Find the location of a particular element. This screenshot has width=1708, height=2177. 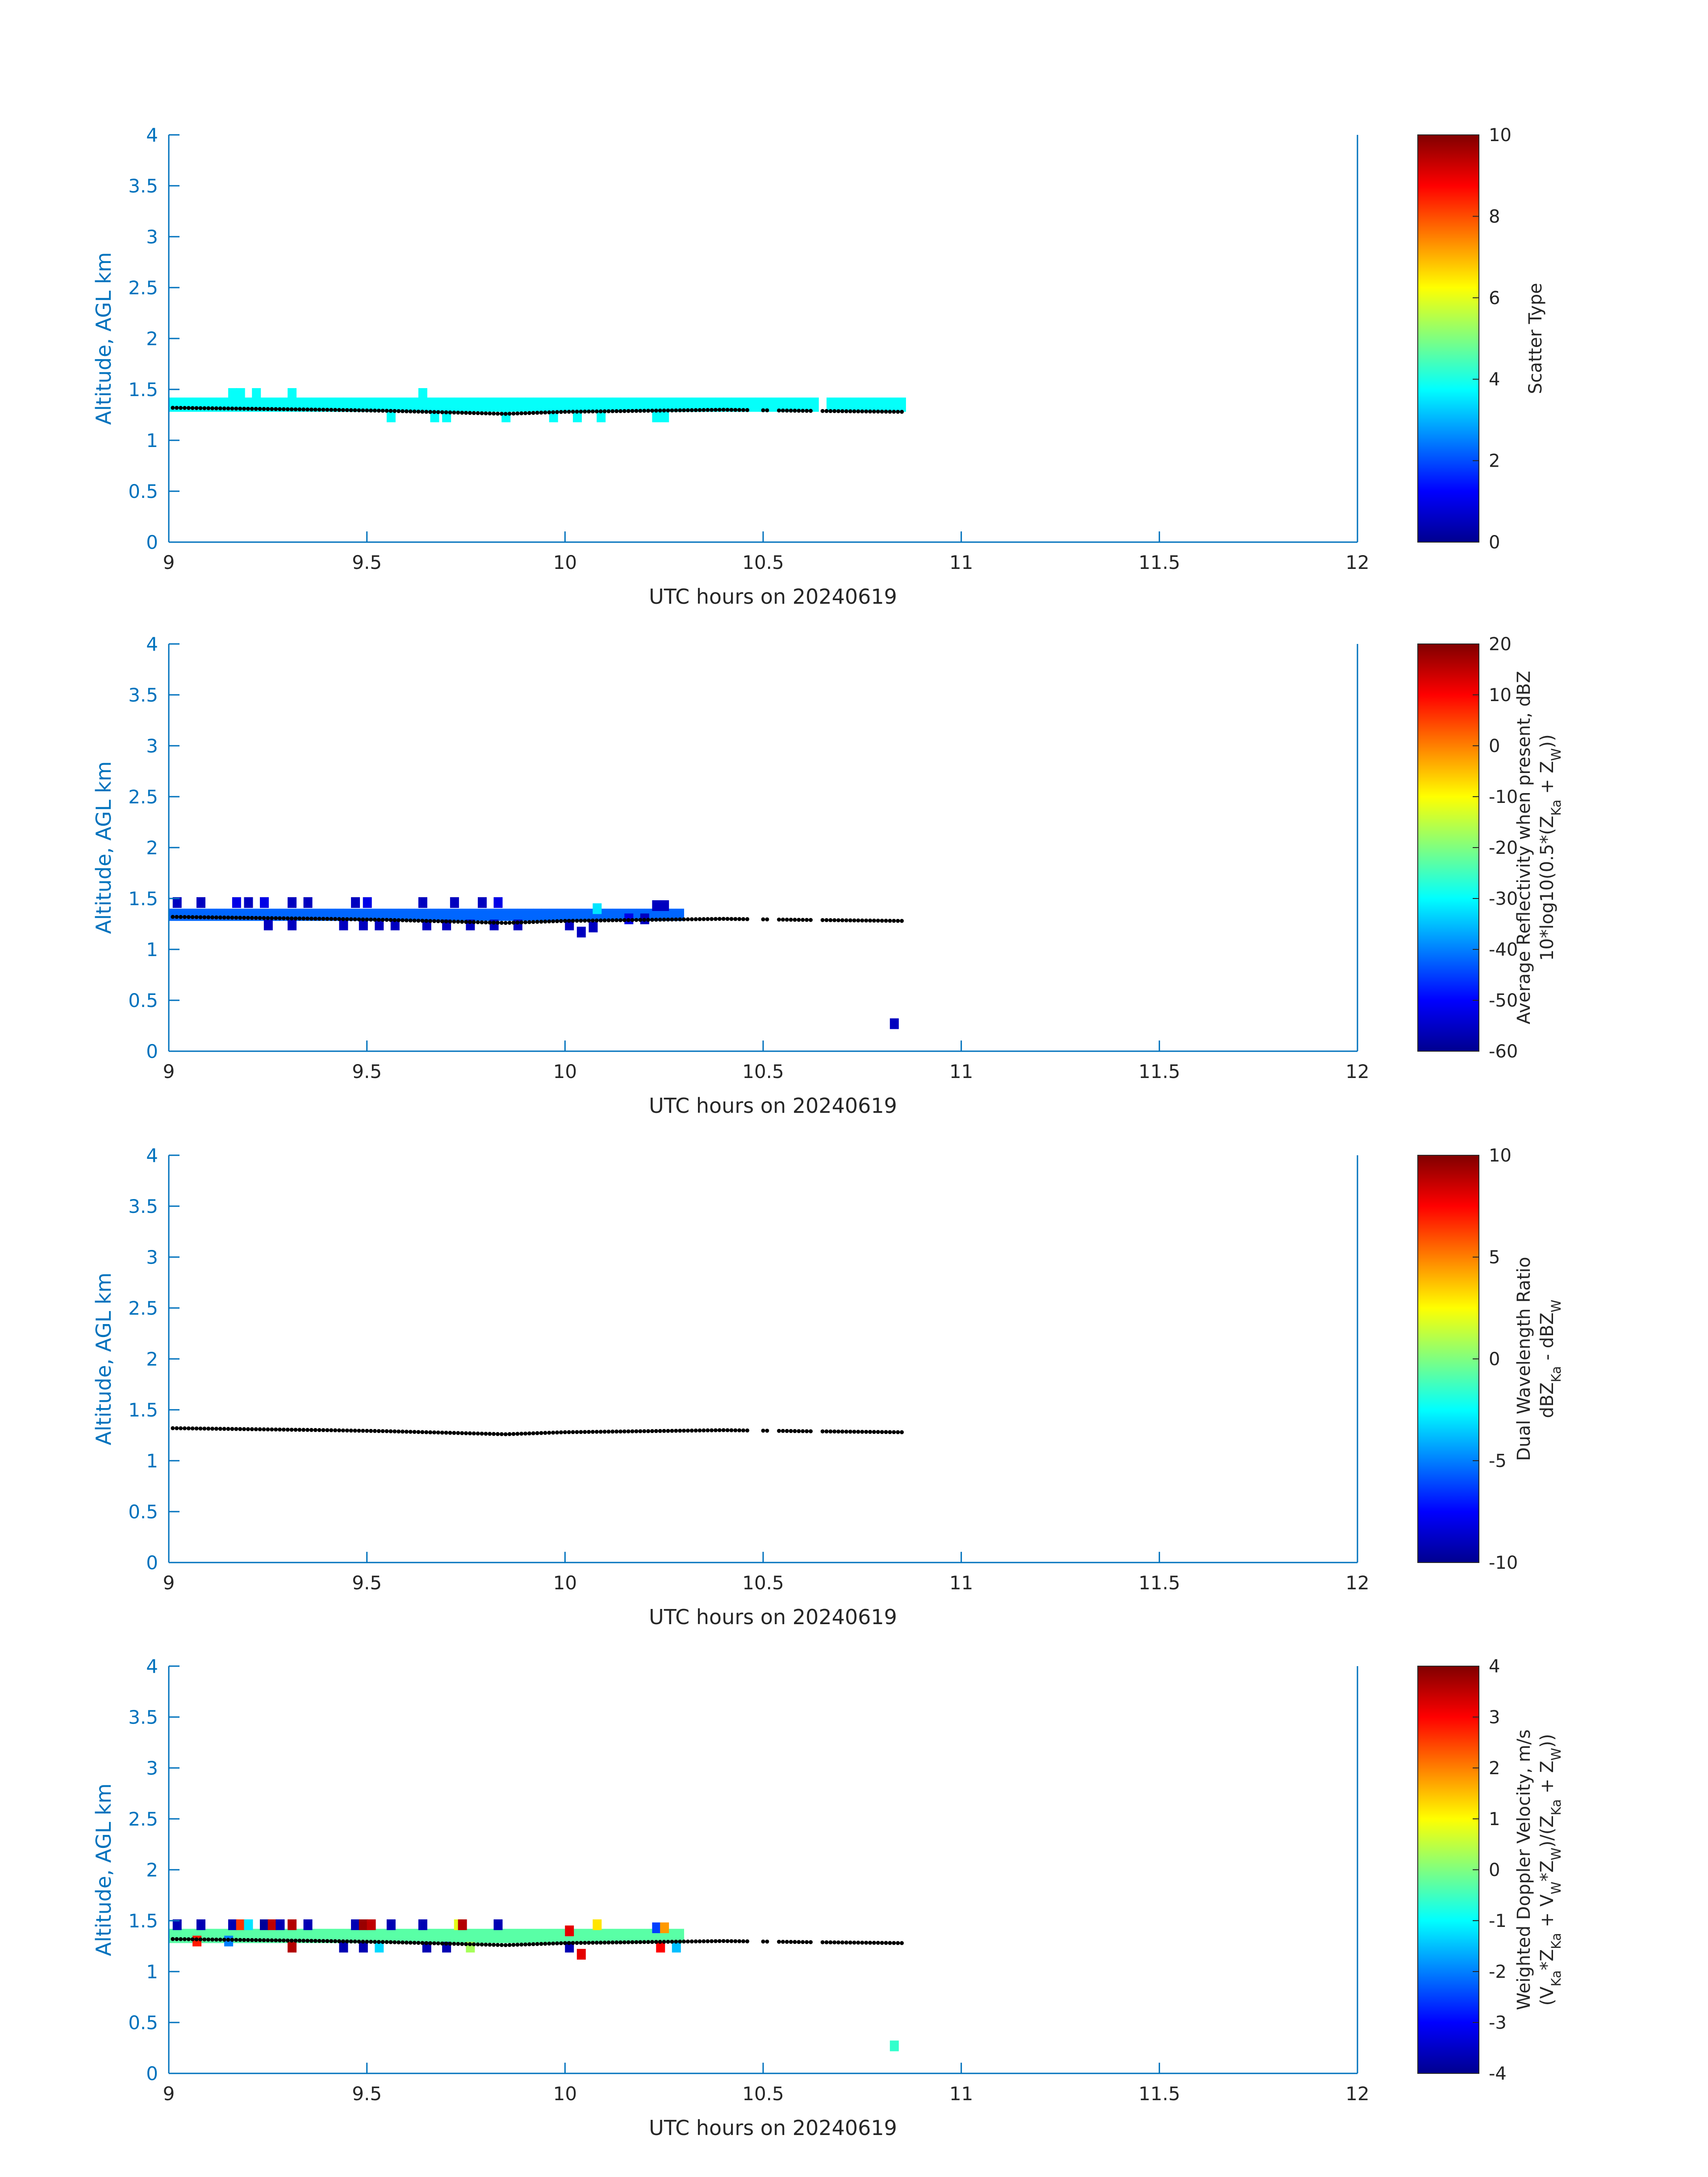

colorbar-tick-label: 1 is located at coordinates (1494, 1819).